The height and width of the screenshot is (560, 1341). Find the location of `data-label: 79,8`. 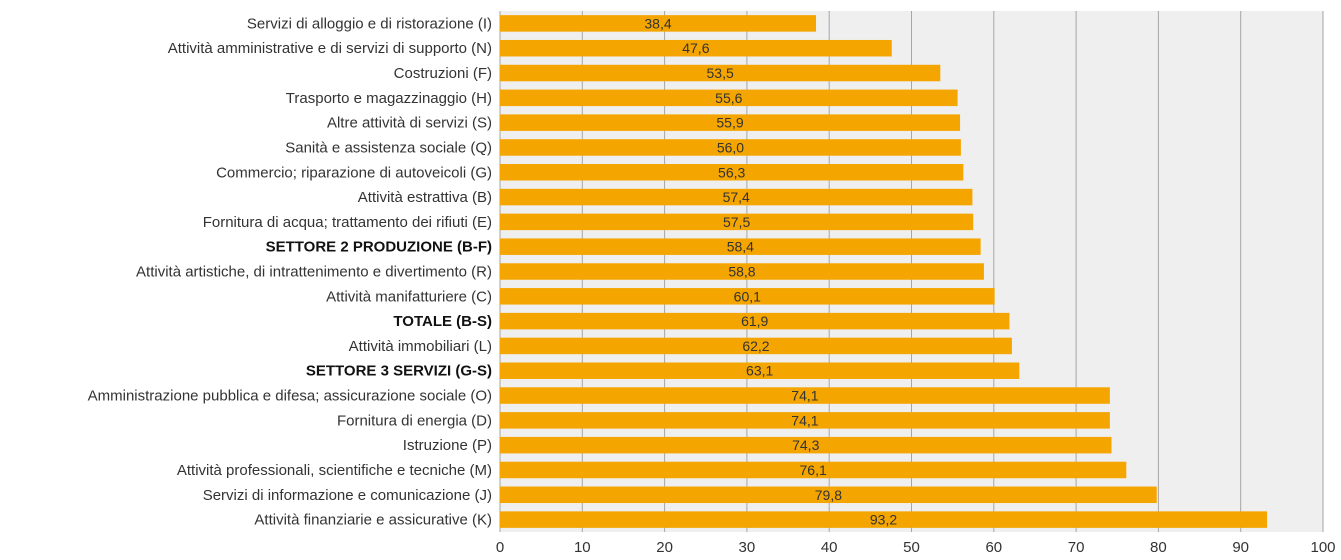

data-label: 79,8 is located at coordinates (828, 495).